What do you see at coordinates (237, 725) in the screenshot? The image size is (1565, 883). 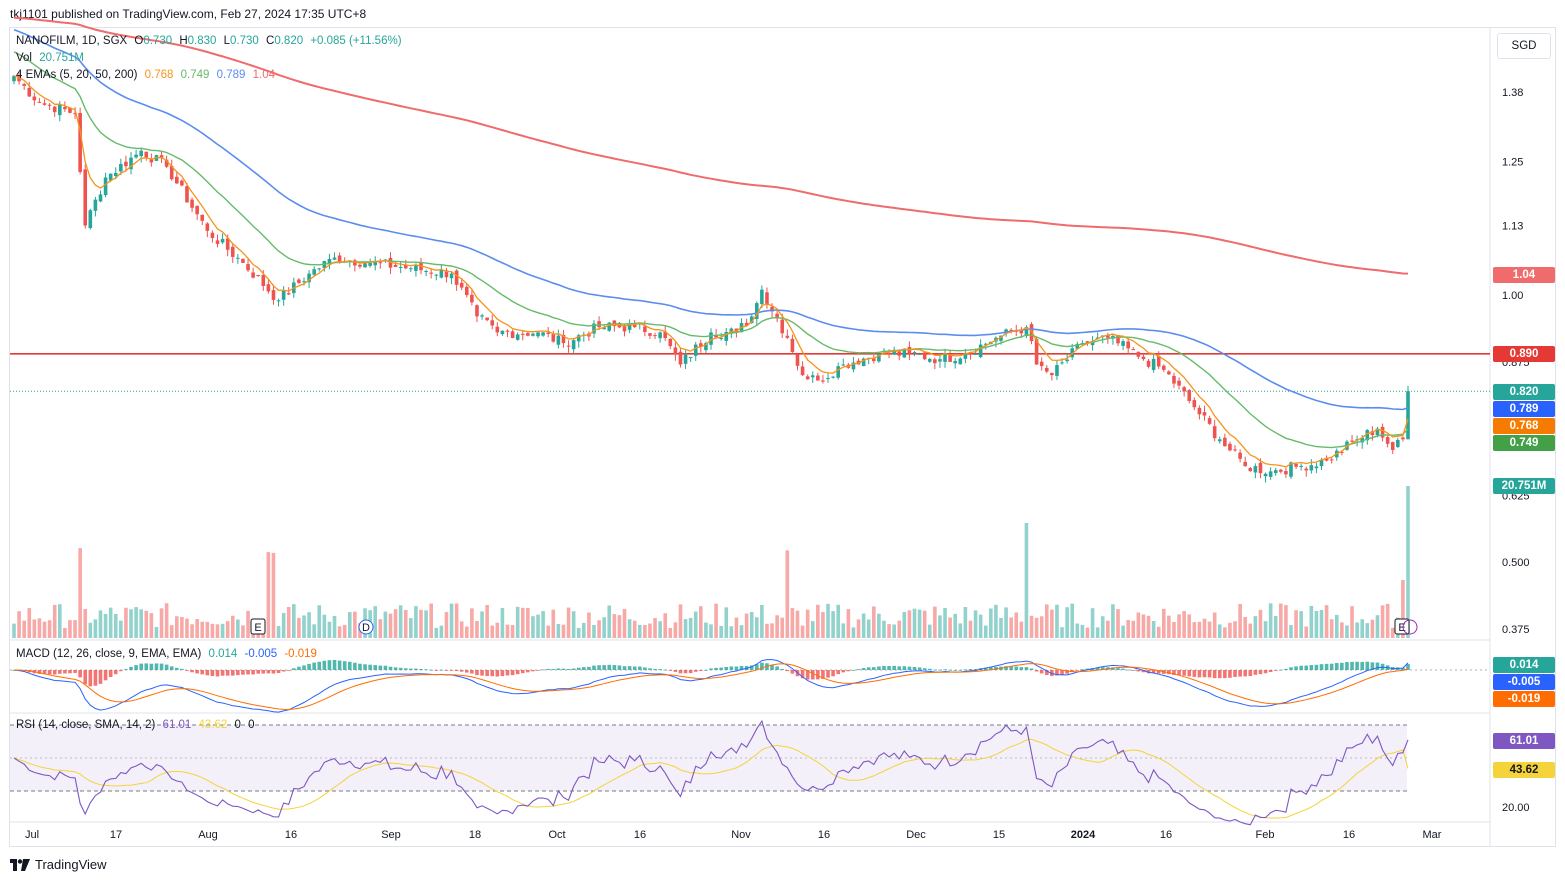 I see `legend-rsi-extra1: 0` at bounding box center [237, 725].